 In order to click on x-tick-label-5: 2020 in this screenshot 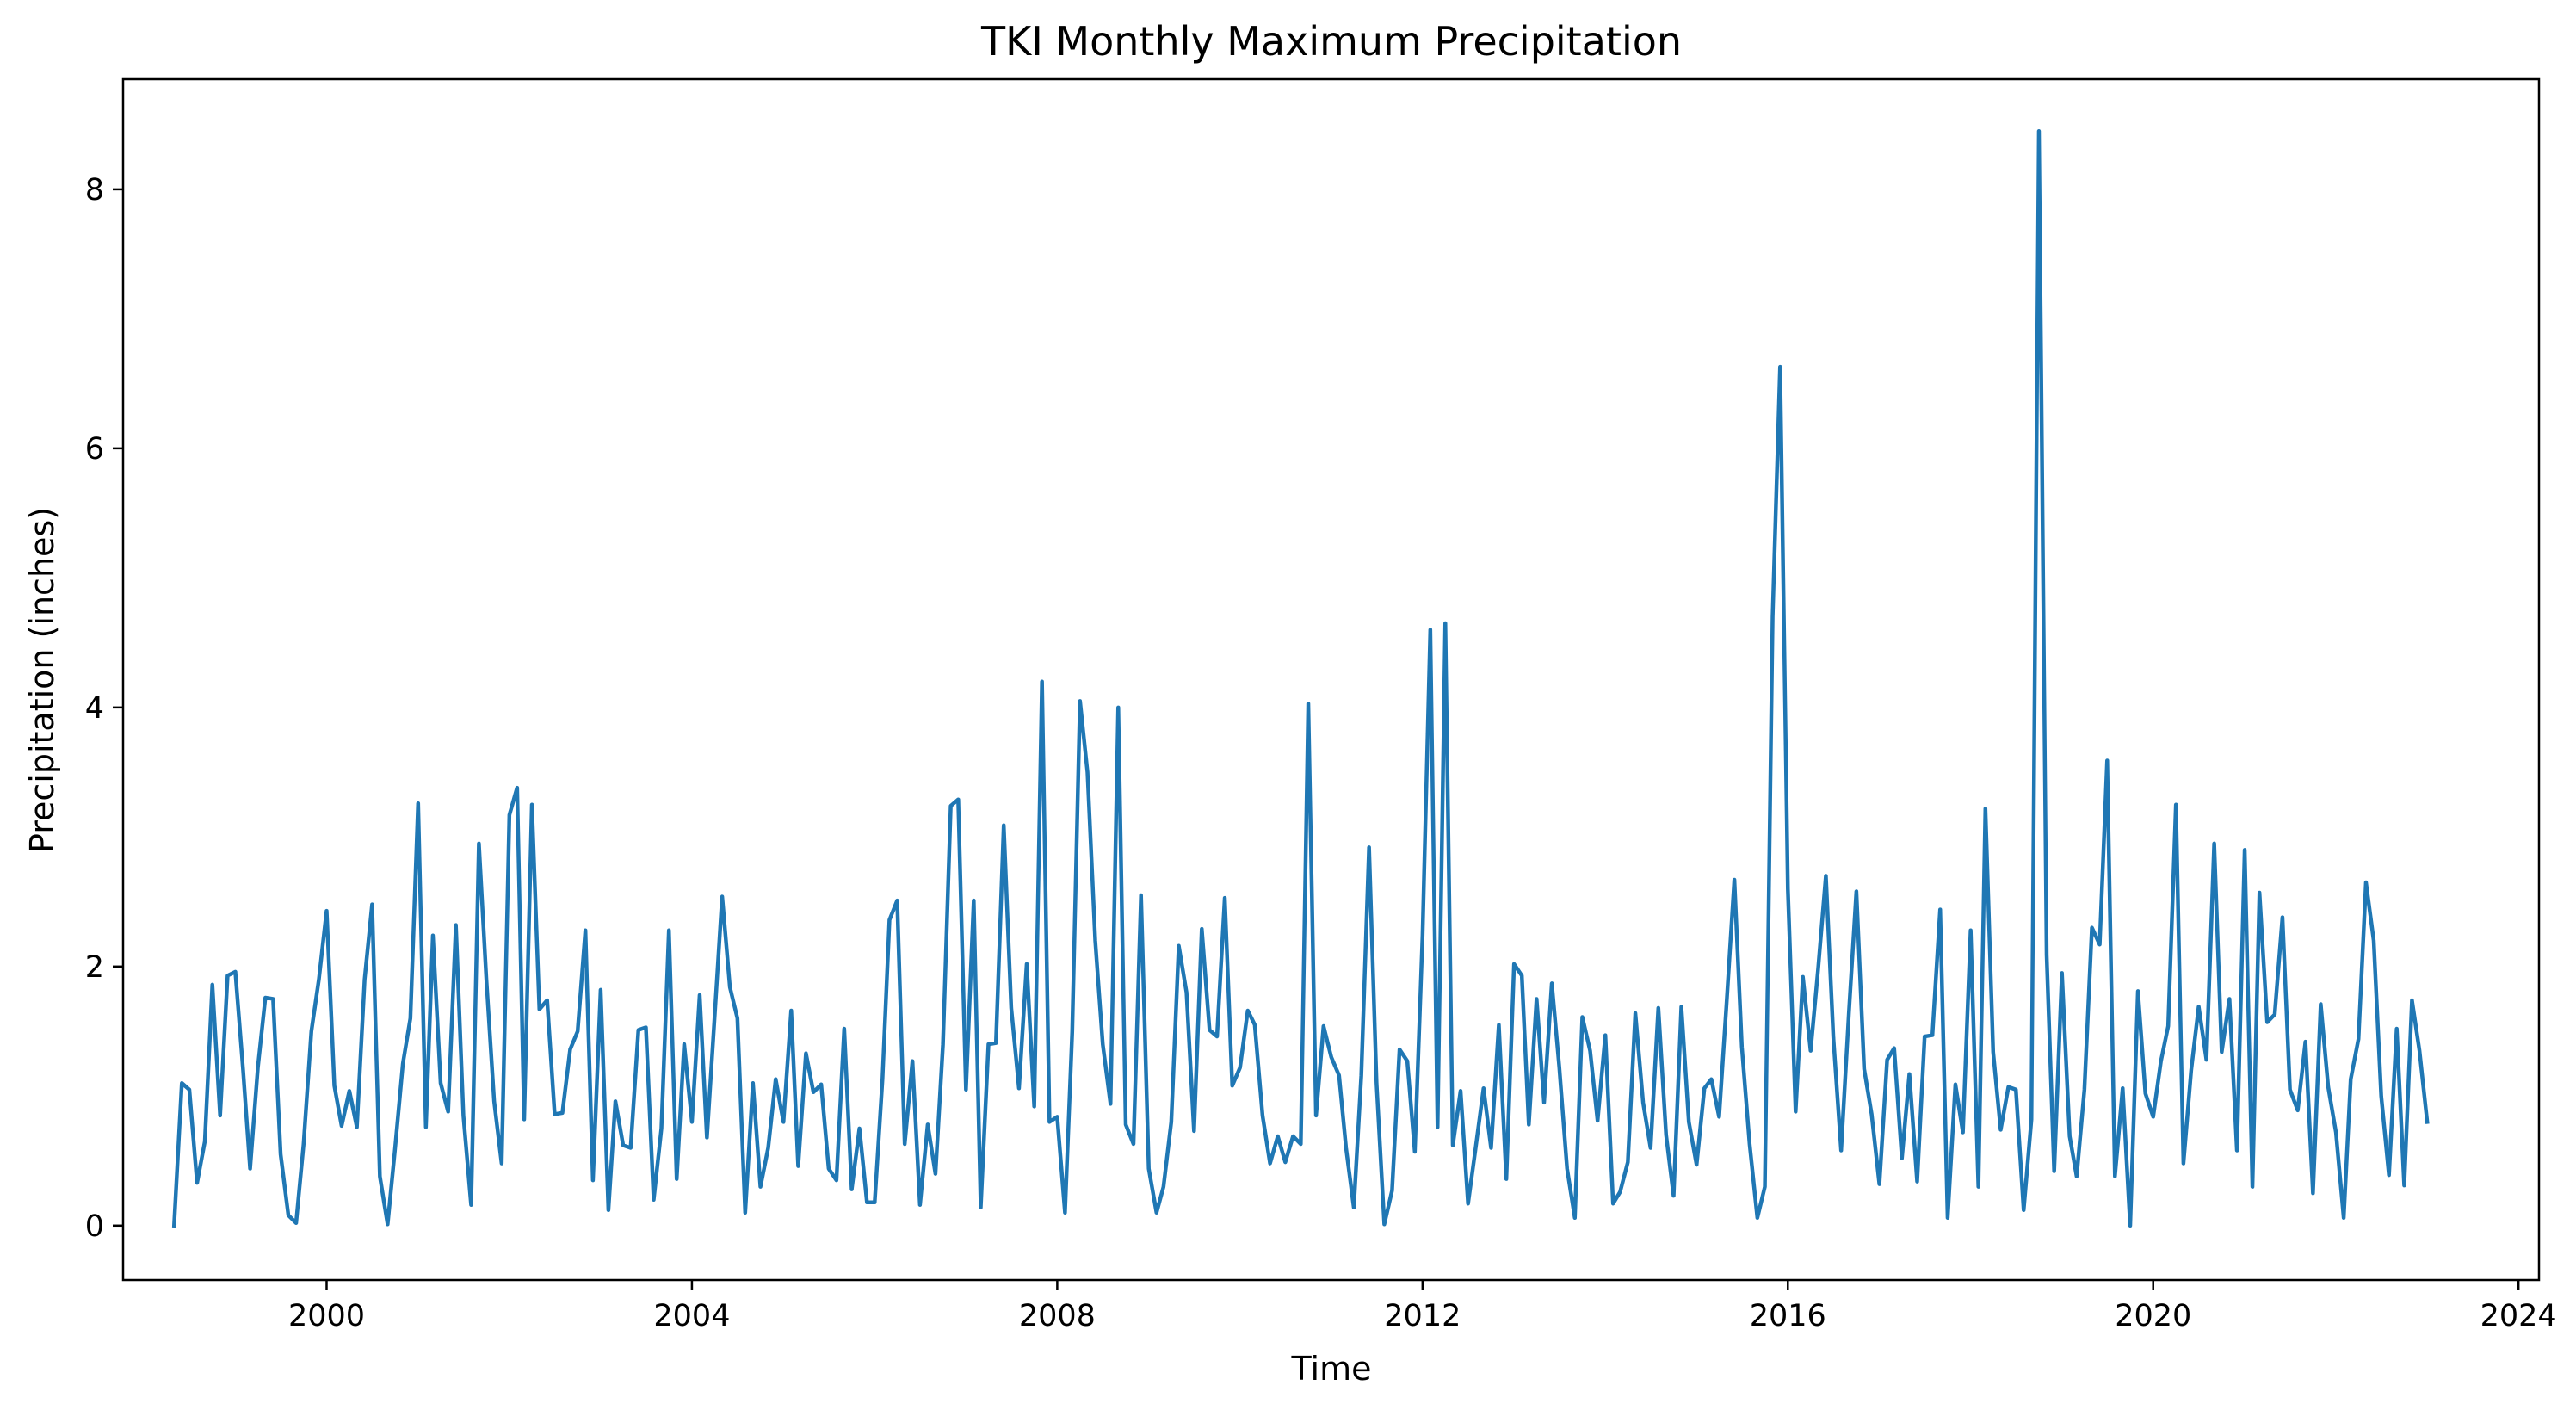, I will do `click(2153, 1316)`.